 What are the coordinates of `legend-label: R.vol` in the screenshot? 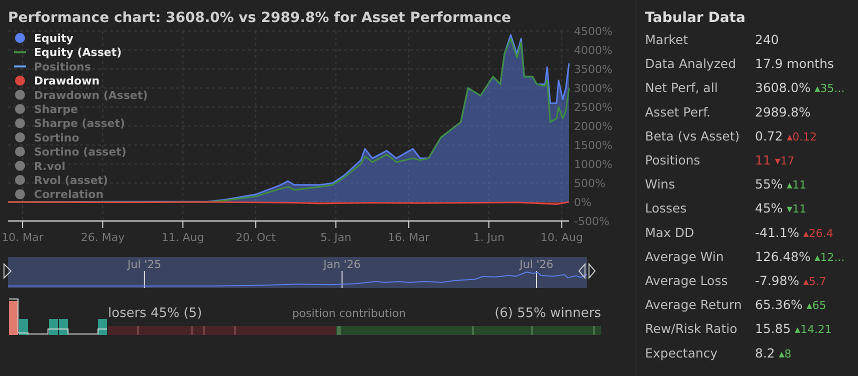 It's located at (50, 166).